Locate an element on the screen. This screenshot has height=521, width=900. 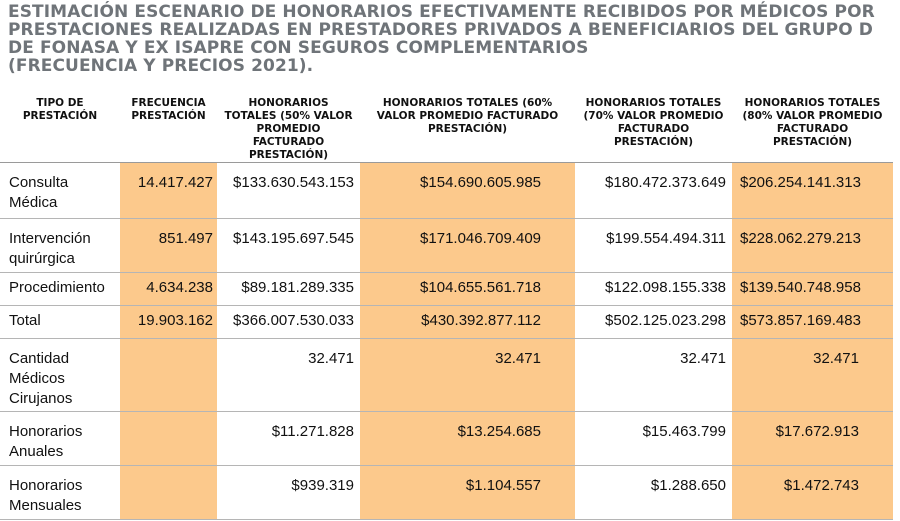
row-label: Honorarios Anuales is located at coordinates (60, 438).